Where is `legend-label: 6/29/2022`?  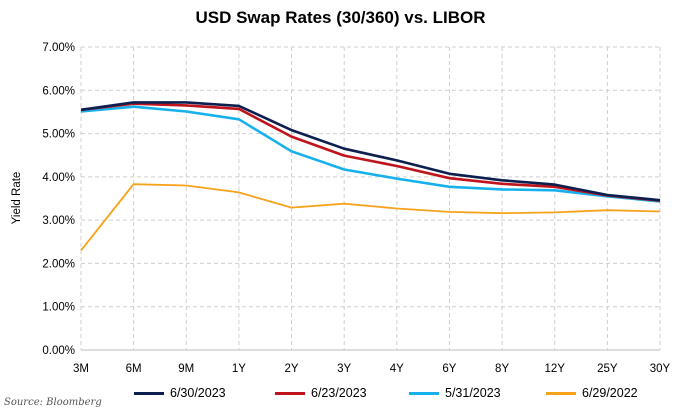 legend-label: 6/29/2022 is located at coordinates (610, 393).